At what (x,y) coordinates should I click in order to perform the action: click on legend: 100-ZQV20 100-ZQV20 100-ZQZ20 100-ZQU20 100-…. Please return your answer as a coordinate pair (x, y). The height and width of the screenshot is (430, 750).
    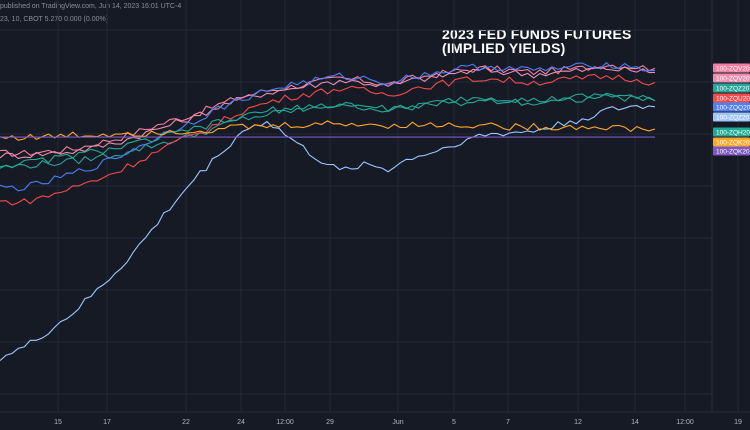
    Looking at the image, I should click on (731, 109).